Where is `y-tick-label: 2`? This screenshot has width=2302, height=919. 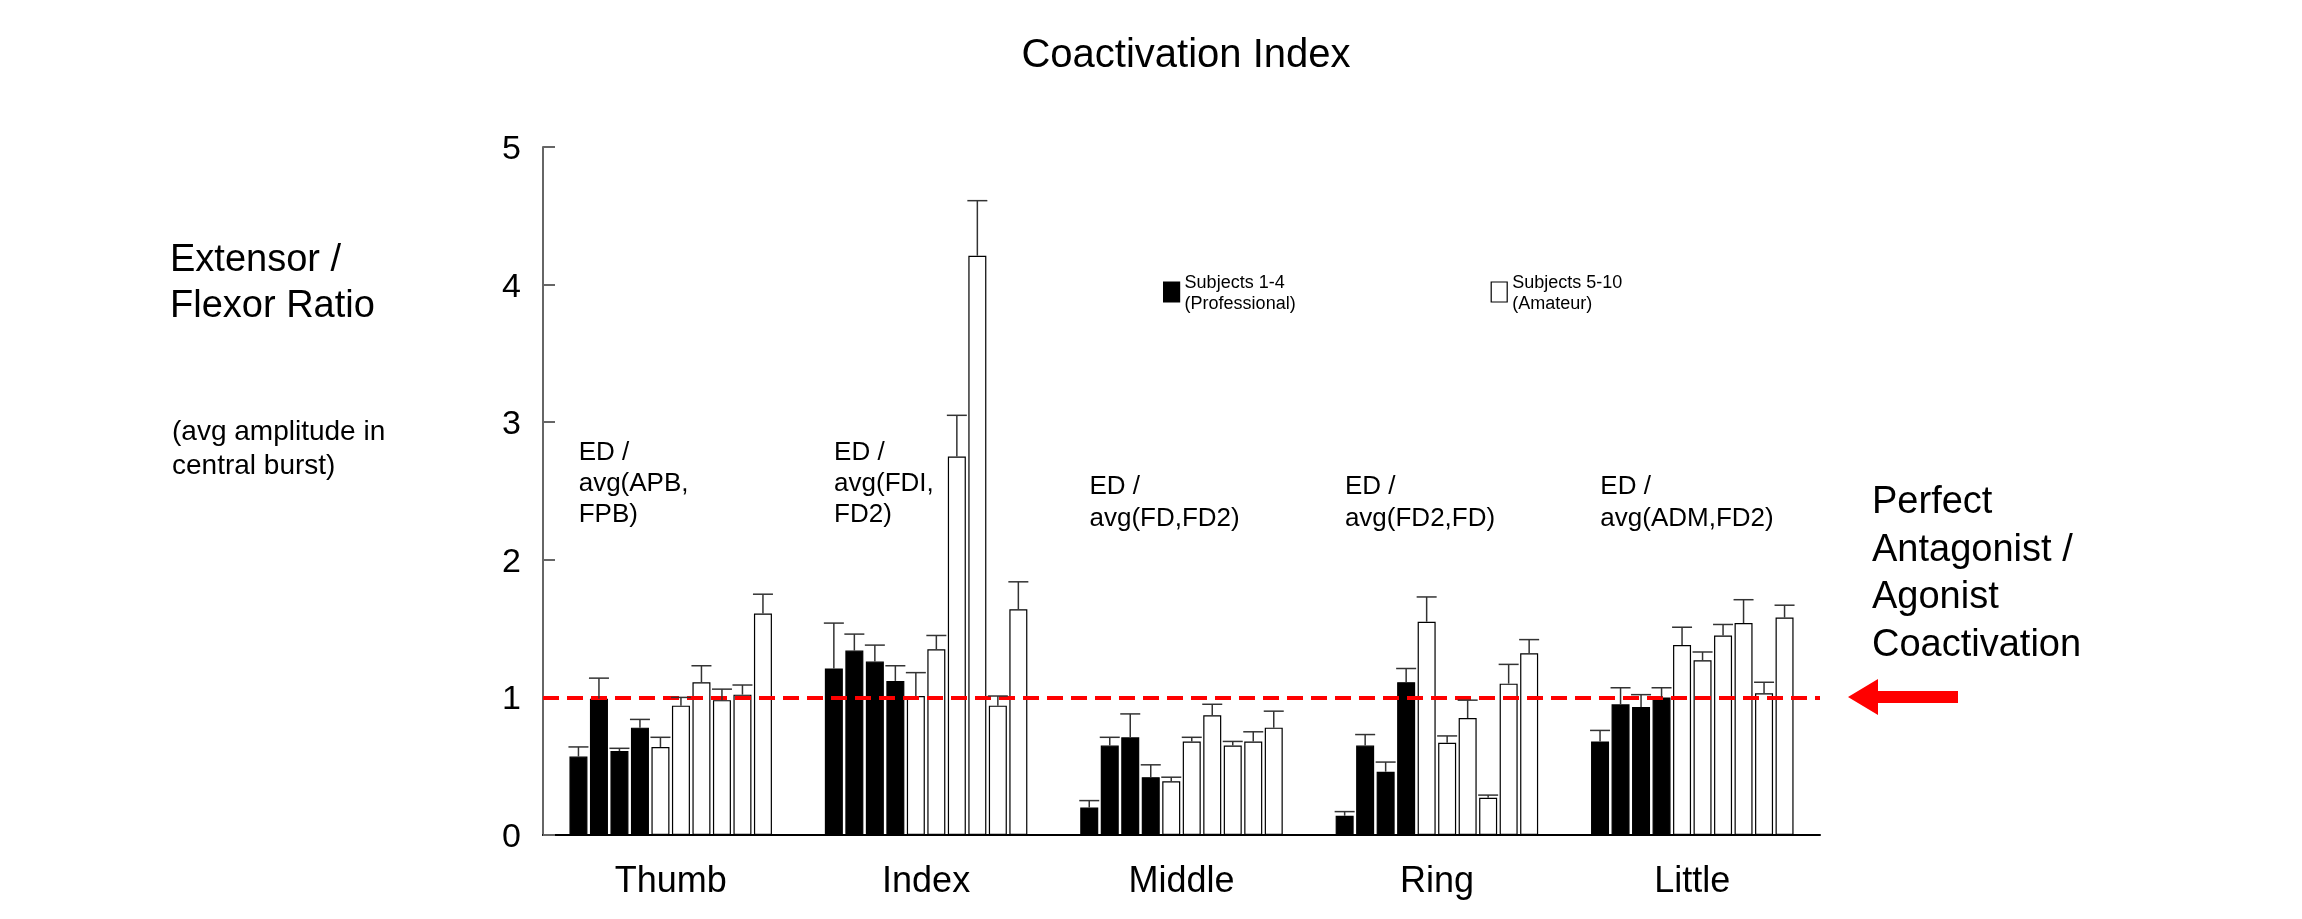
y-tick-label: 2 is located at coordinates (511, 559).